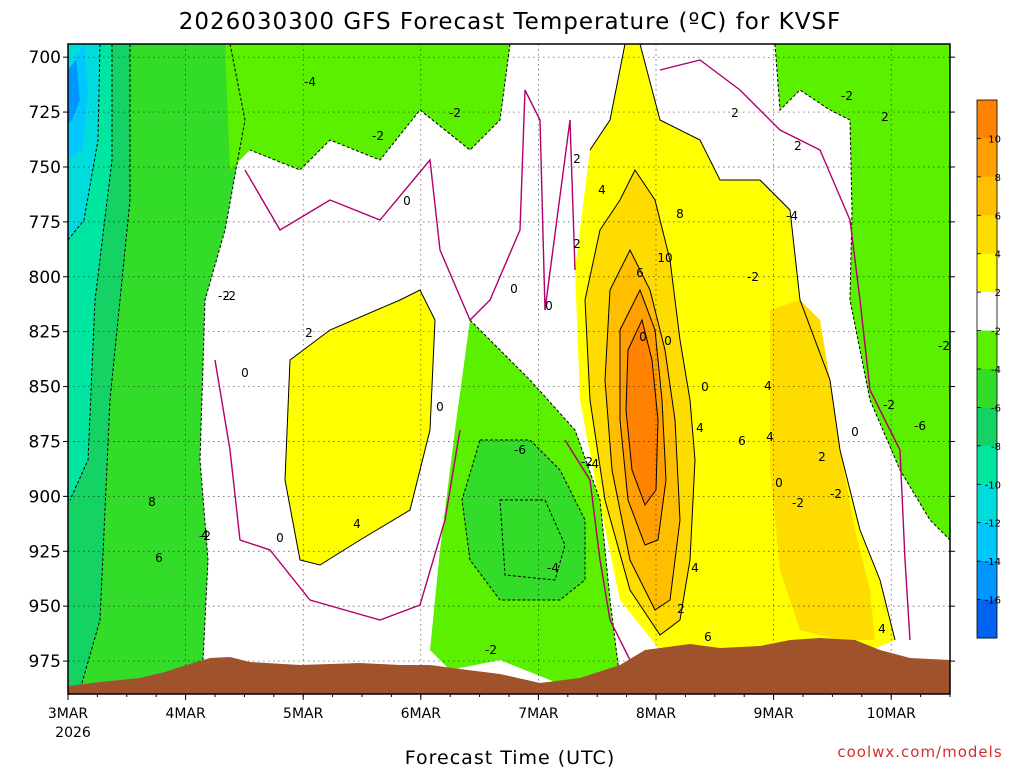 The width and height of the screenshot is (1024, 768). I want to click on y-tick-label: 950, so click(45, 607).